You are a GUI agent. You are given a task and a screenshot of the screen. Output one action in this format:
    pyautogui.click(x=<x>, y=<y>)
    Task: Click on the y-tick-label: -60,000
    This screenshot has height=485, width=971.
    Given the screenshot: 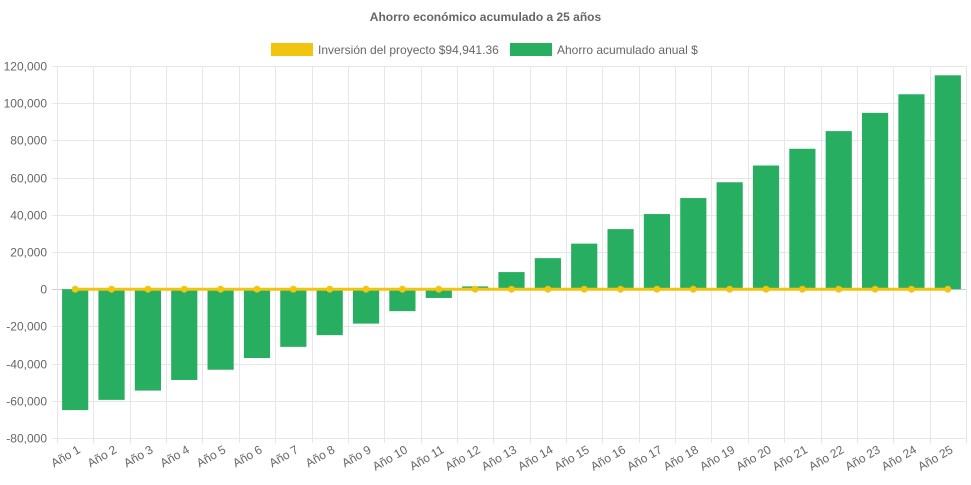 What is the action you would take?
    pyautogui.click(x=26, y=402)
    